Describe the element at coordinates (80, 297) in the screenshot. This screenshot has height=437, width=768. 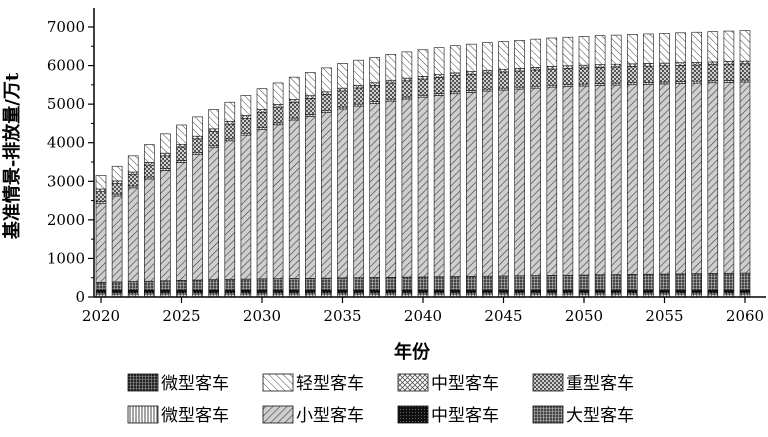
I see `y-tick-label: 0` at that location.